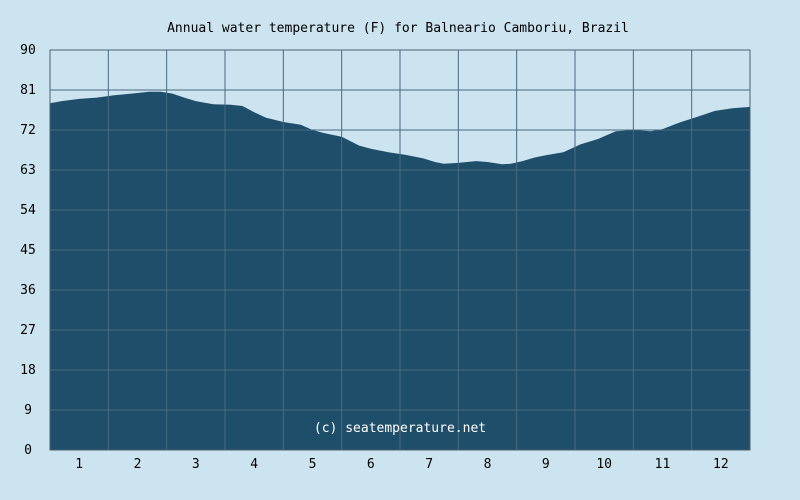 This screenshot has width=800, height=500. What do you see at coordinates (546, 464) in the screenshot?
I see `x-tick-label: 9` at bounding box center [546, 464].